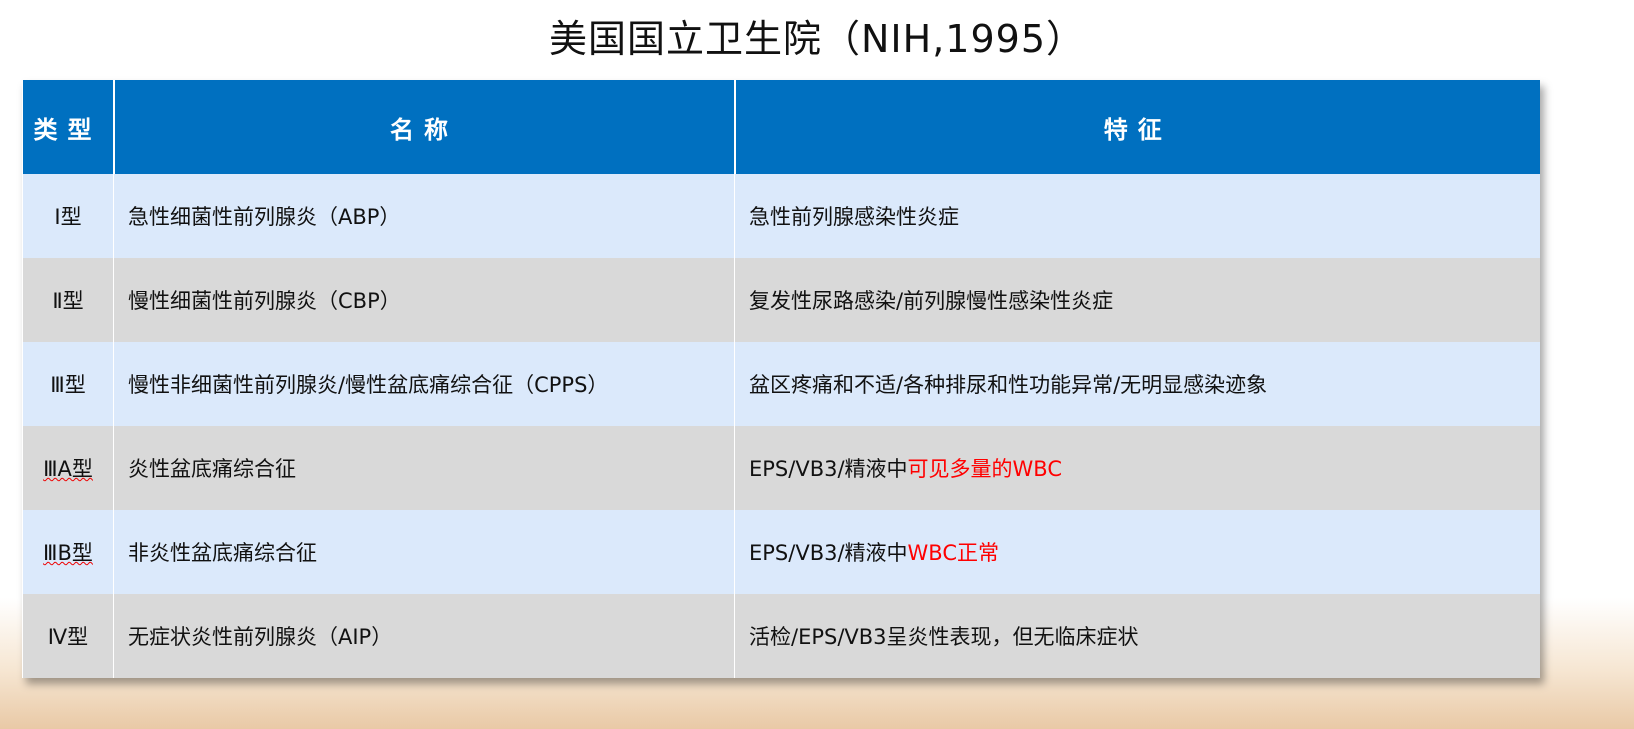 The image size is (1634, 729). I want to click on header-type: 类型, so click(68, 127).